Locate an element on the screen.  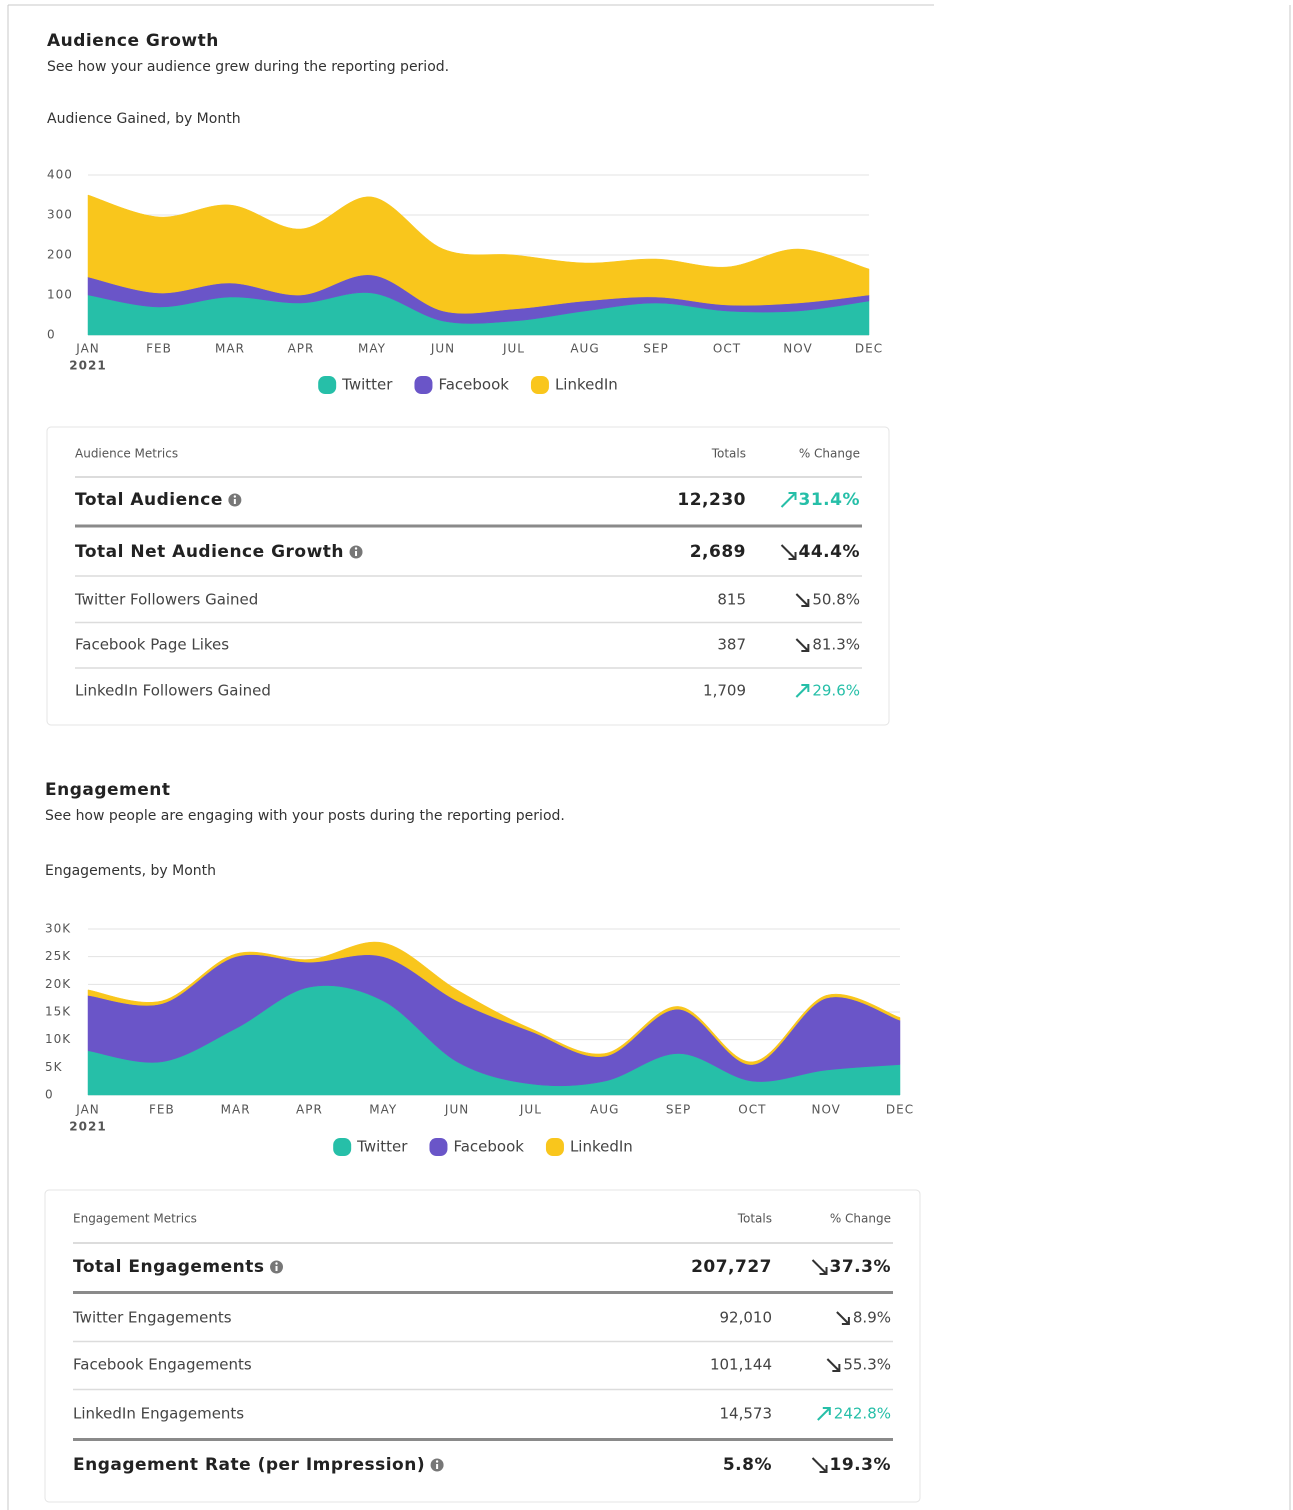
row-total: 2,689 is located at coordinates (718, 552).